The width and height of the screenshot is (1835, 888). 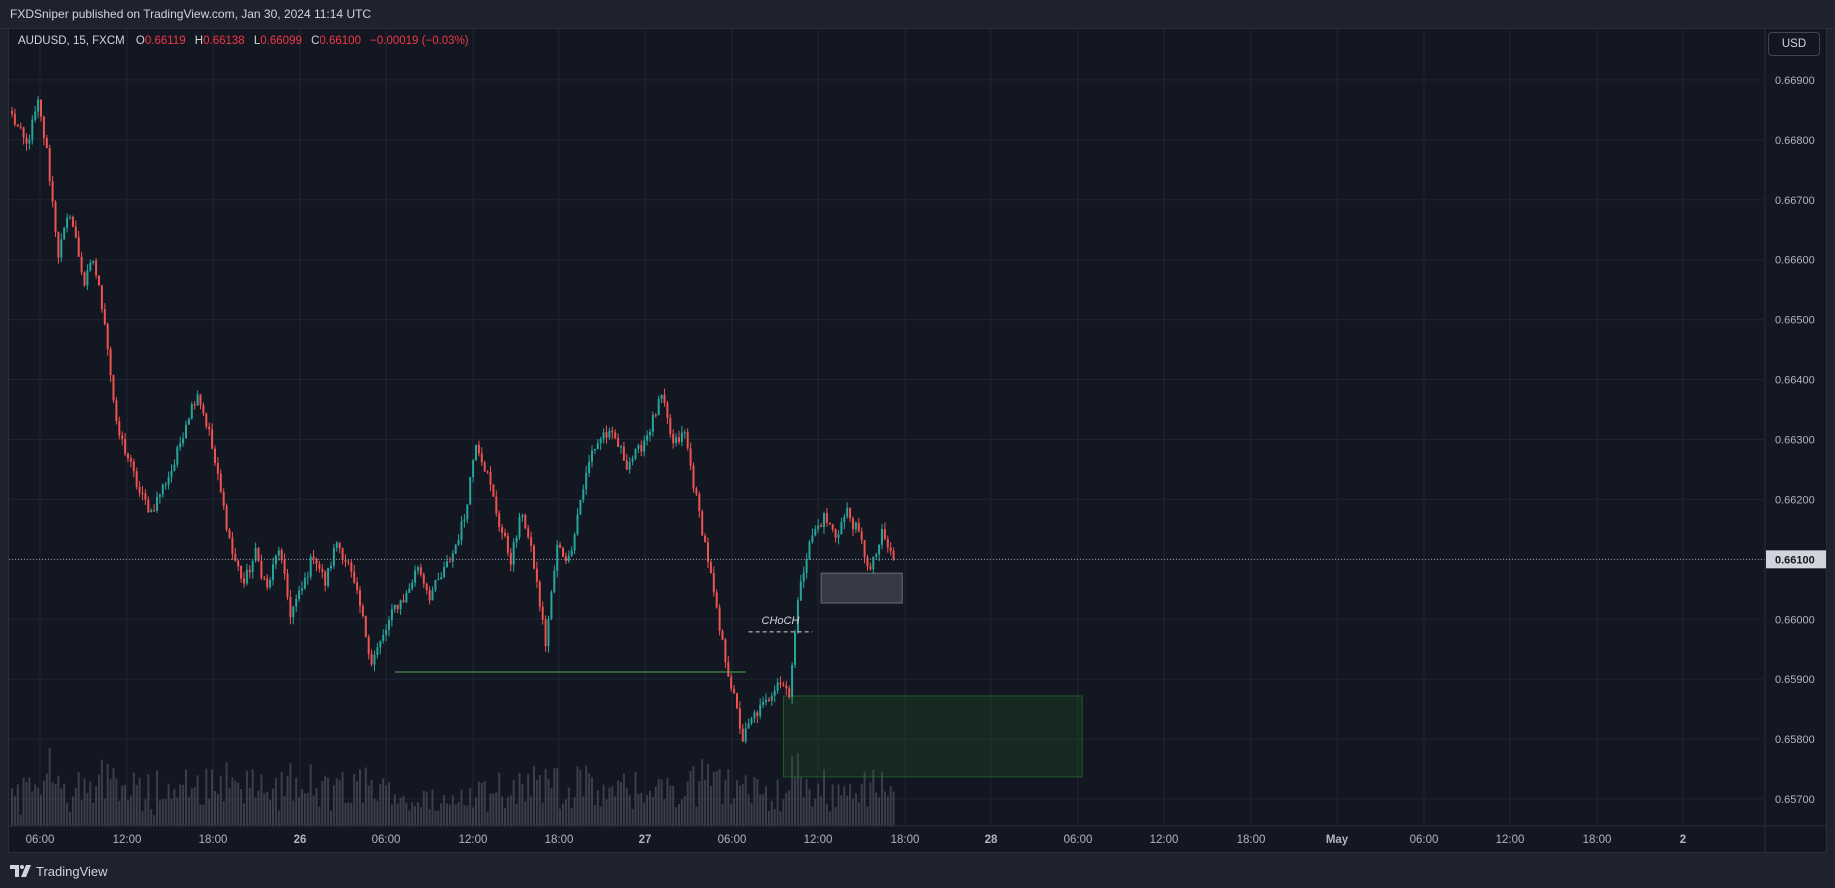 I want to click on close-value: 0.66100, so click(x=340, y=41).